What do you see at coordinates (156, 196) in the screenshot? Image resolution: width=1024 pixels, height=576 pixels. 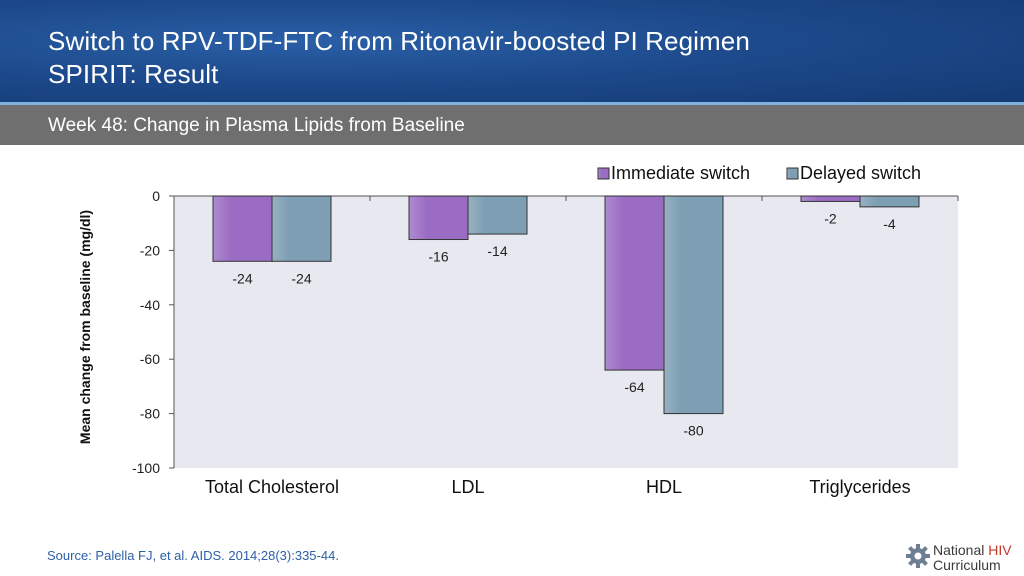 I see `y-tick-label: 0` at bounding box center [156, 196].